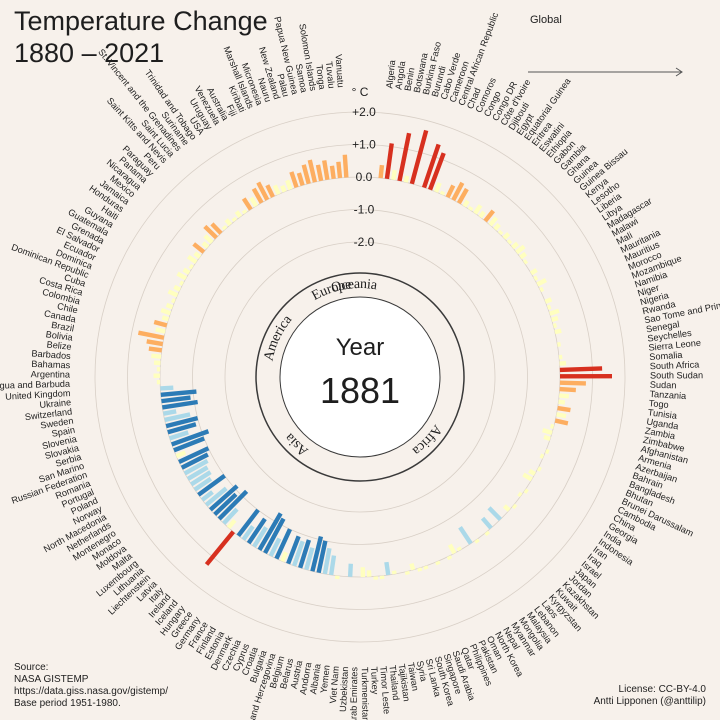  What do you see at coordinates (426, 567) in the screenshot?
I see `bar-saudi-arabia` at bounding box center [426, 567].